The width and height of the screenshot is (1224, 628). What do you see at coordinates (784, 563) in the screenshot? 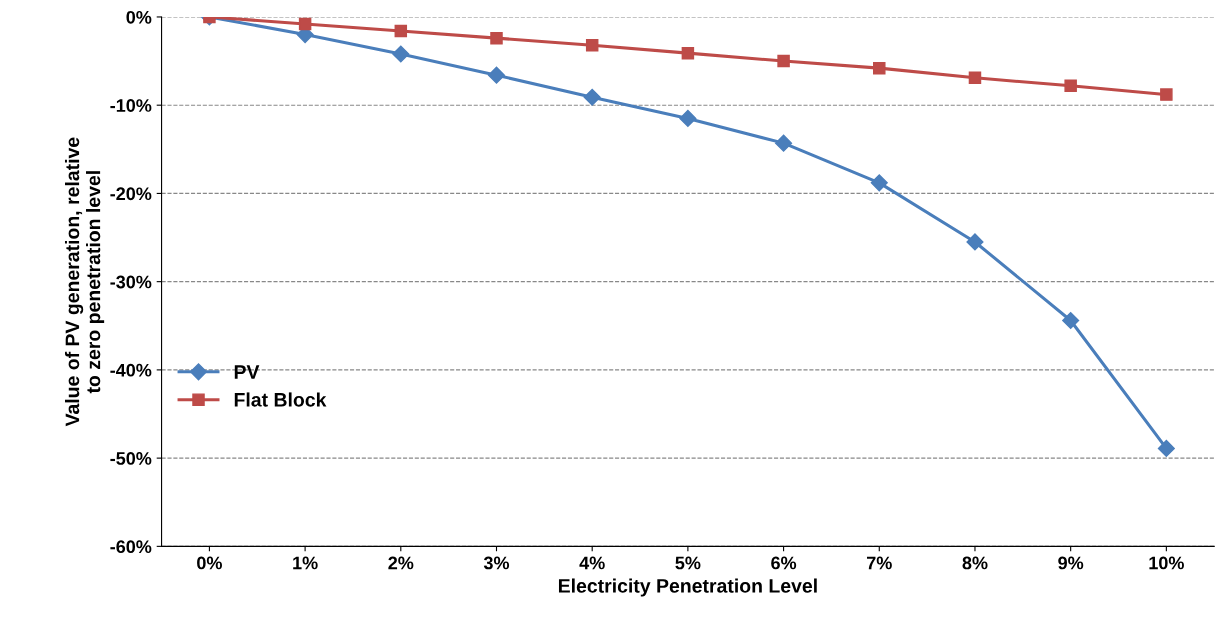
I see `x-tick-label: 6%` at bounding box center [784, 563].